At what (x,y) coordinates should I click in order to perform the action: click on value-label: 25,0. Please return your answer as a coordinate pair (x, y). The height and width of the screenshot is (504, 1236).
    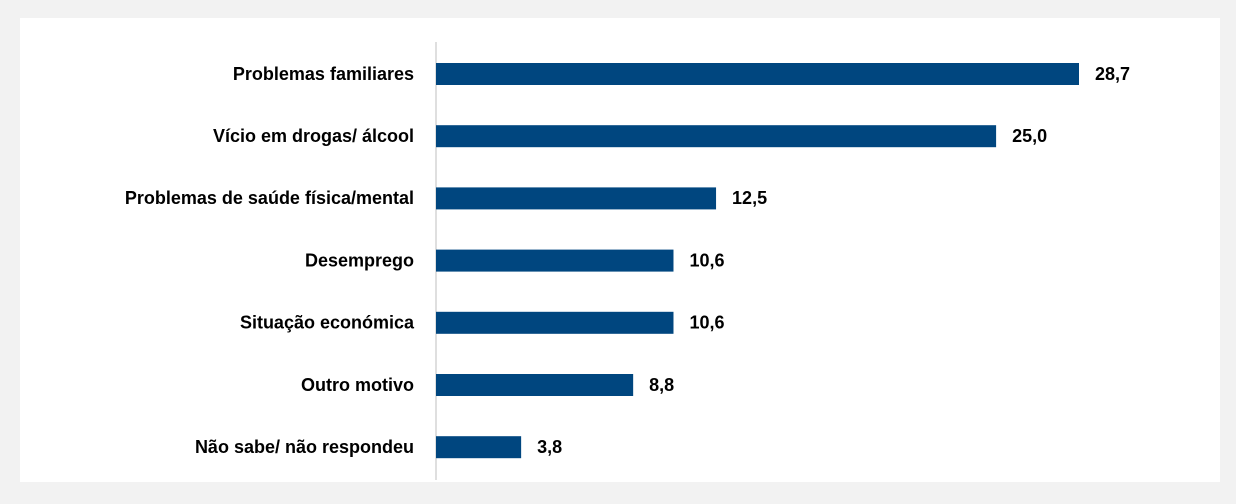
    Looking at the image, I should click on (1029, 136).